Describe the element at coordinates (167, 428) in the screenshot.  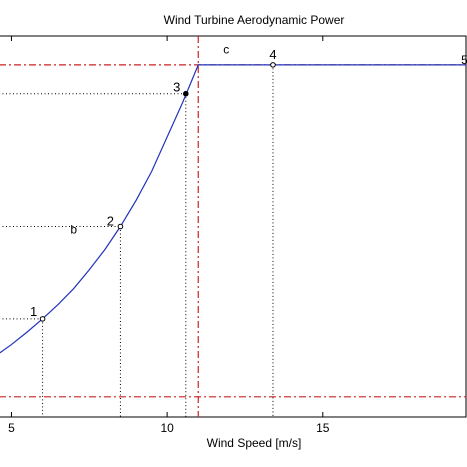
I see `x-tick-label-10: 10` at that location.